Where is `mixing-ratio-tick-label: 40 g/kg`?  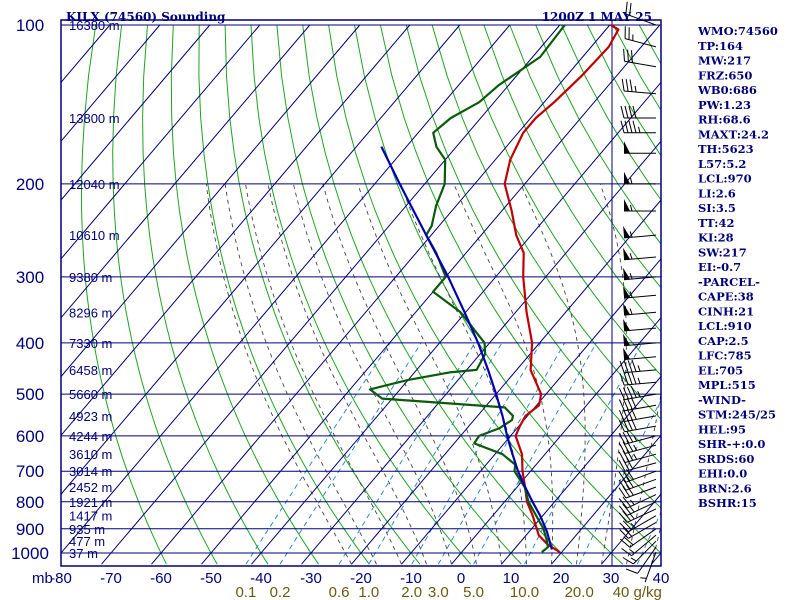 mixing-ratio-tick-label: 40 g/kg is located at coordinates (637, 592).